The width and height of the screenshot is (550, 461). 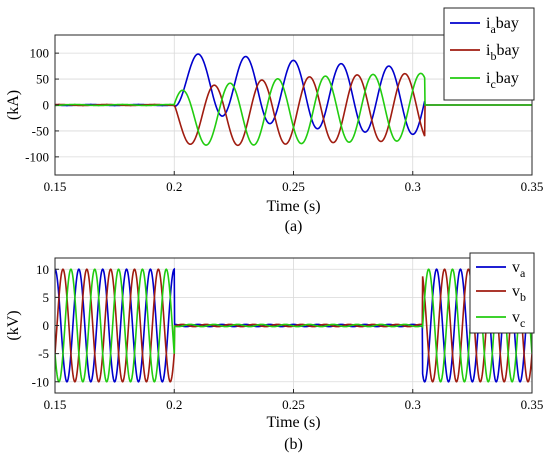 I want to click on legend-label-c: icbay, so click(x=502, y=80).